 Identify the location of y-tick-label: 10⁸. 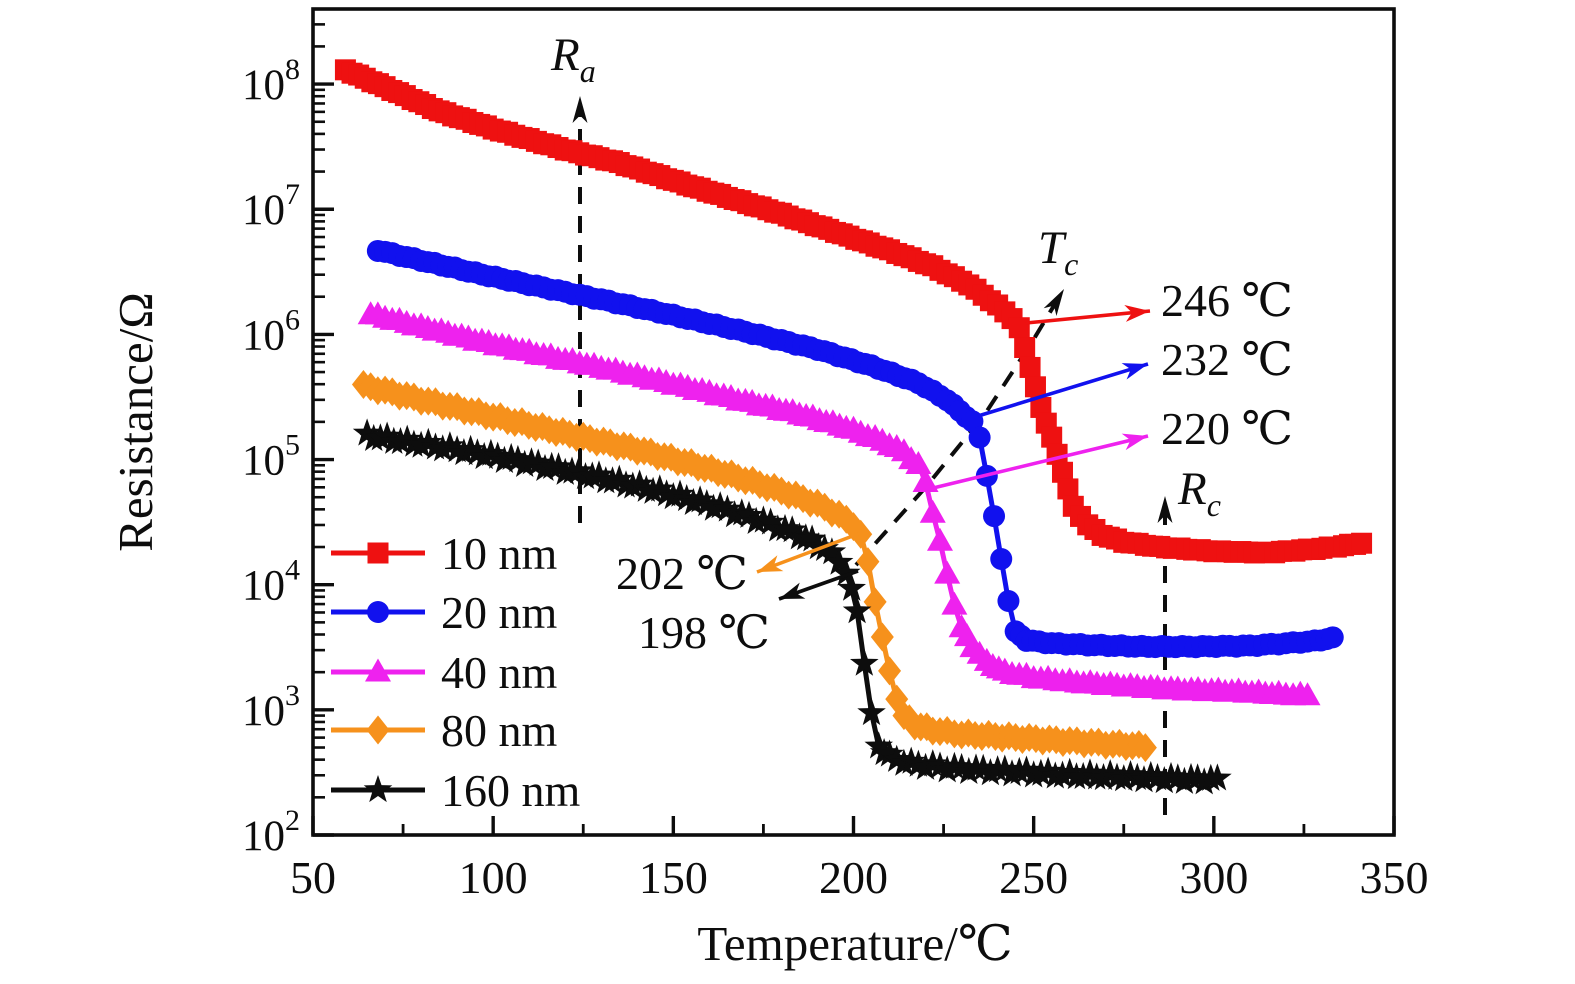
(271, 81).